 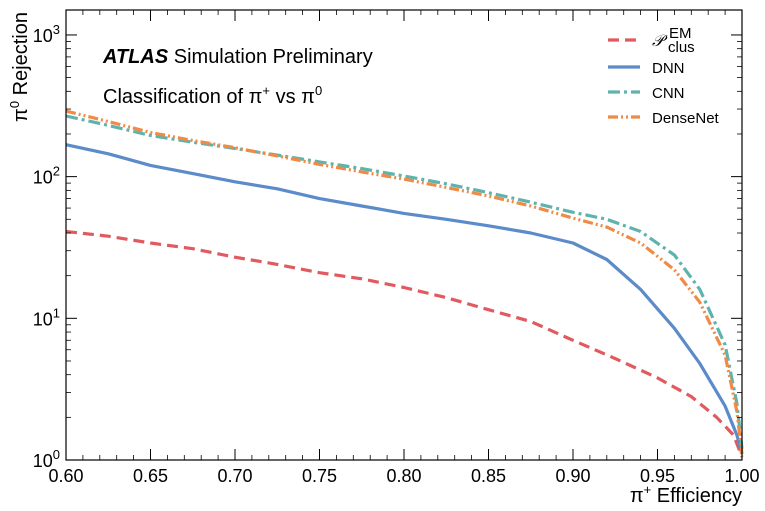 I want to click on x-tick-label: 1.00, so click(x=741, y=476).